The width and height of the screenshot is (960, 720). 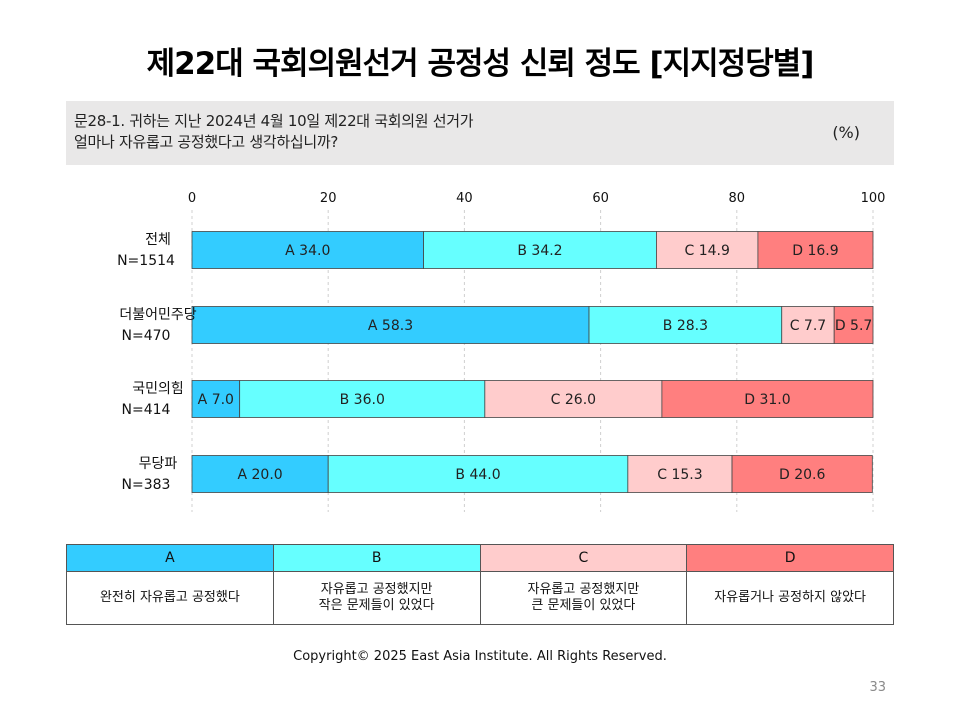 What do you see at coordinates (146, 336) in the screenshot?
I see `category-n-row-1: N=470` at bounding box center [146, 336].